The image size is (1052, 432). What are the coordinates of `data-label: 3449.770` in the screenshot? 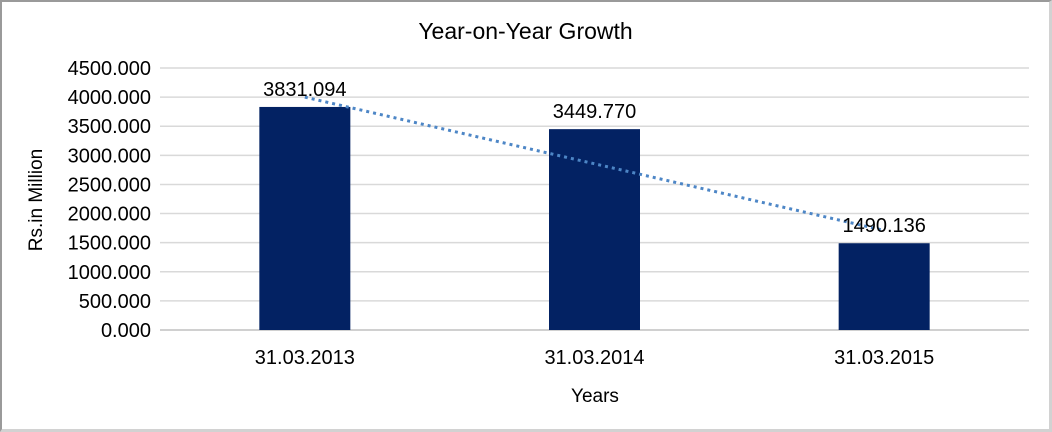 It's located at (594, 112).